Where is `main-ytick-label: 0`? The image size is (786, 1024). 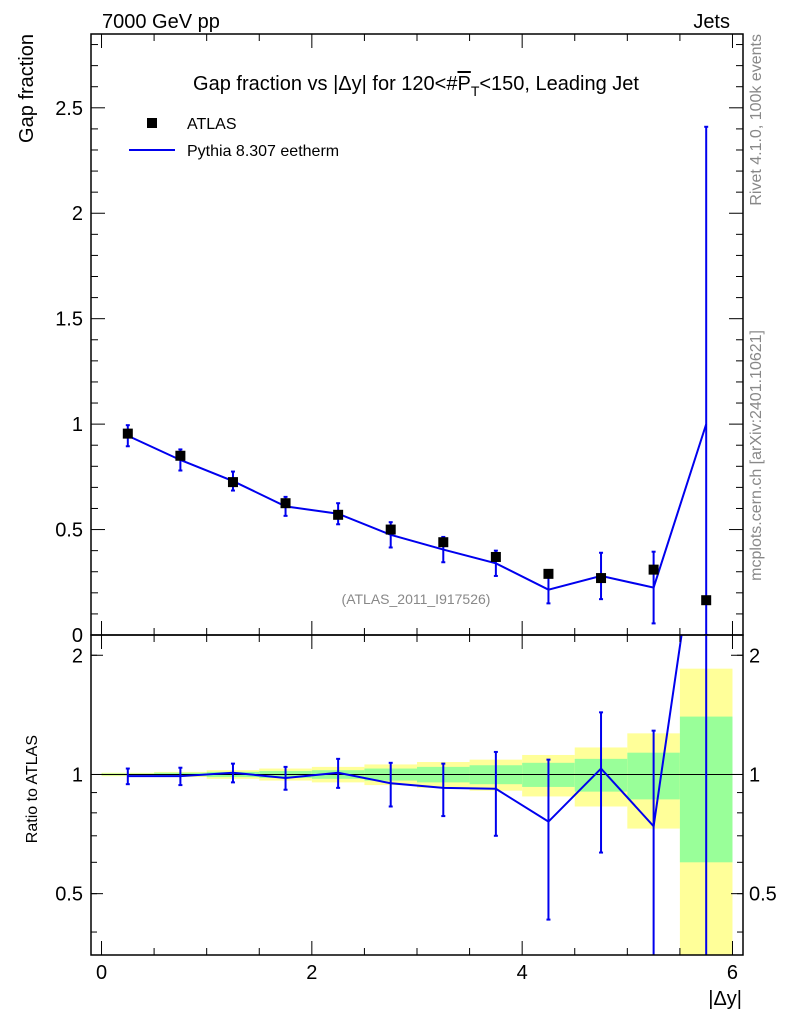
main-ytick-label: 0 is located at coordinates (77, 636).